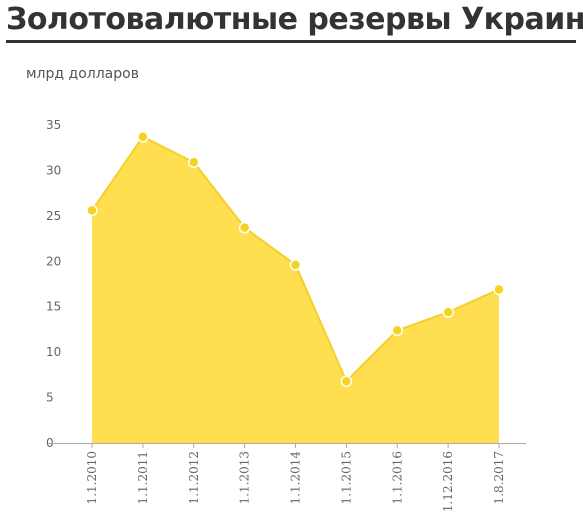 This screenshot has width=583, height=513. Describe the element at coordinates (143, 477) in the screenshot. I see `x-tick-label: 1.1.2011` at that location.